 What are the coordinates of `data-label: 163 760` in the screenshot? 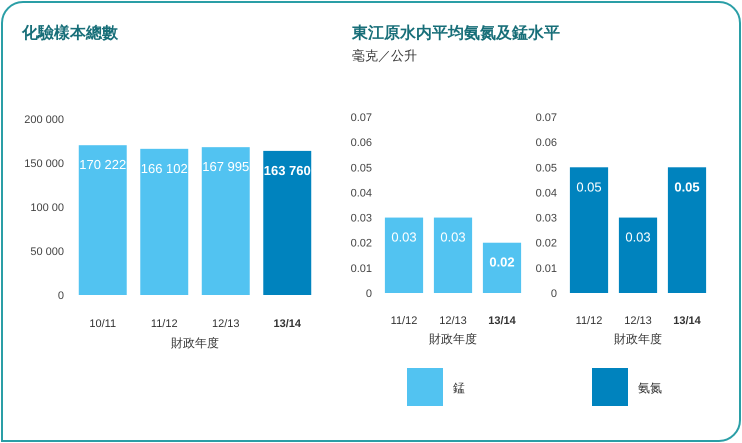 It's located at (287, 170).